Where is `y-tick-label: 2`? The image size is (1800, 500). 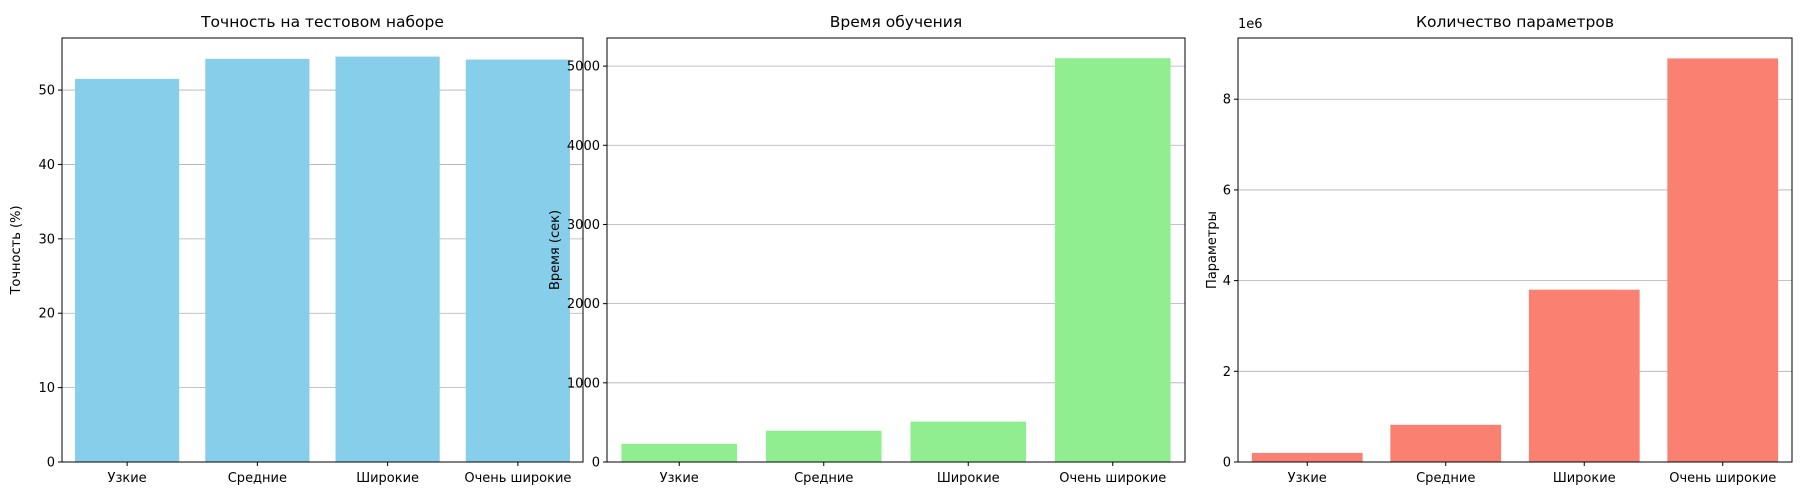
y-tick-label: 2 is located at coordinates (1227, 372).